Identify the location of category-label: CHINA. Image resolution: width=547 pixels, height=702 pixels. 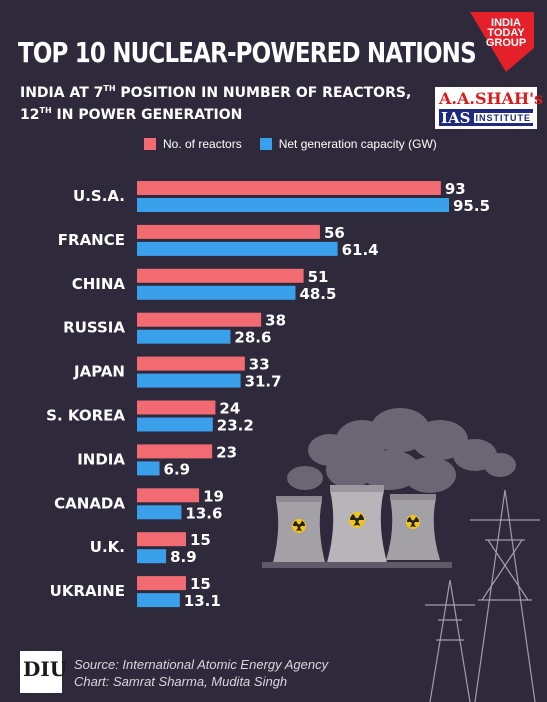
(99, 284).